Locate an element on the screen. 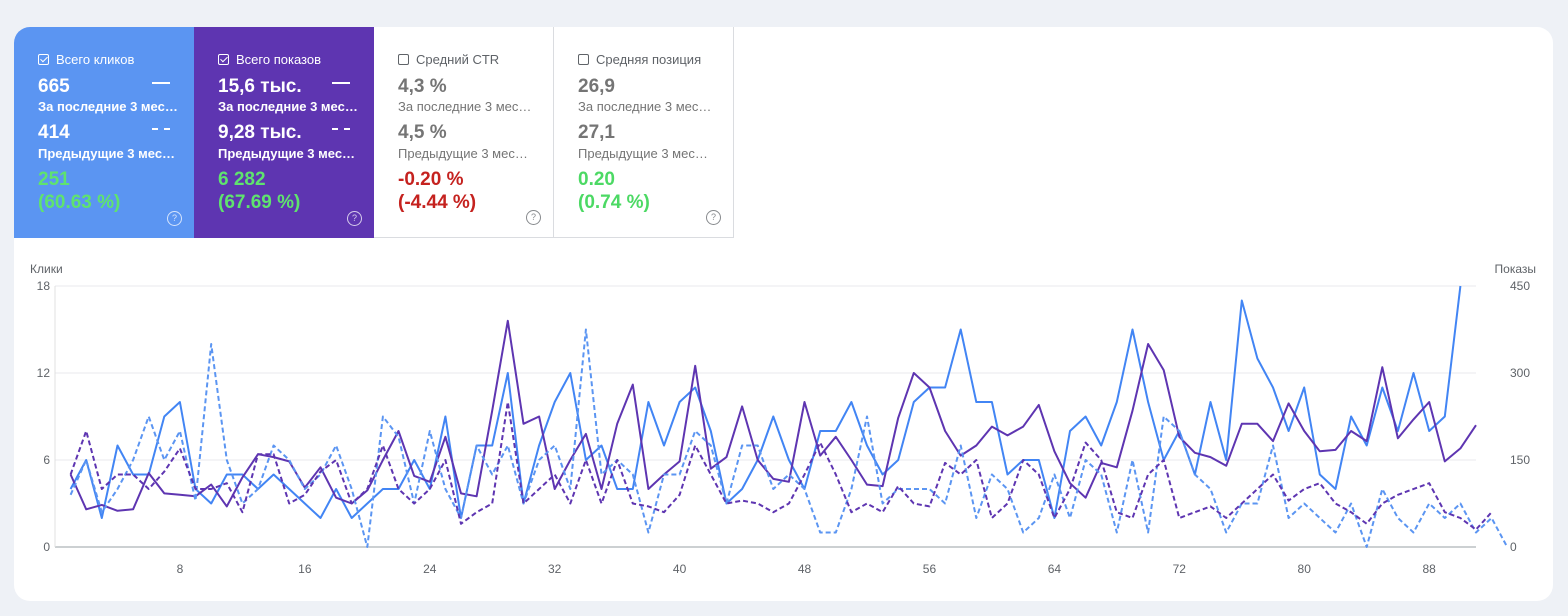 The image size is (1568, 616). y-left-tick-label: 18 is located at coordinates (44, 286).